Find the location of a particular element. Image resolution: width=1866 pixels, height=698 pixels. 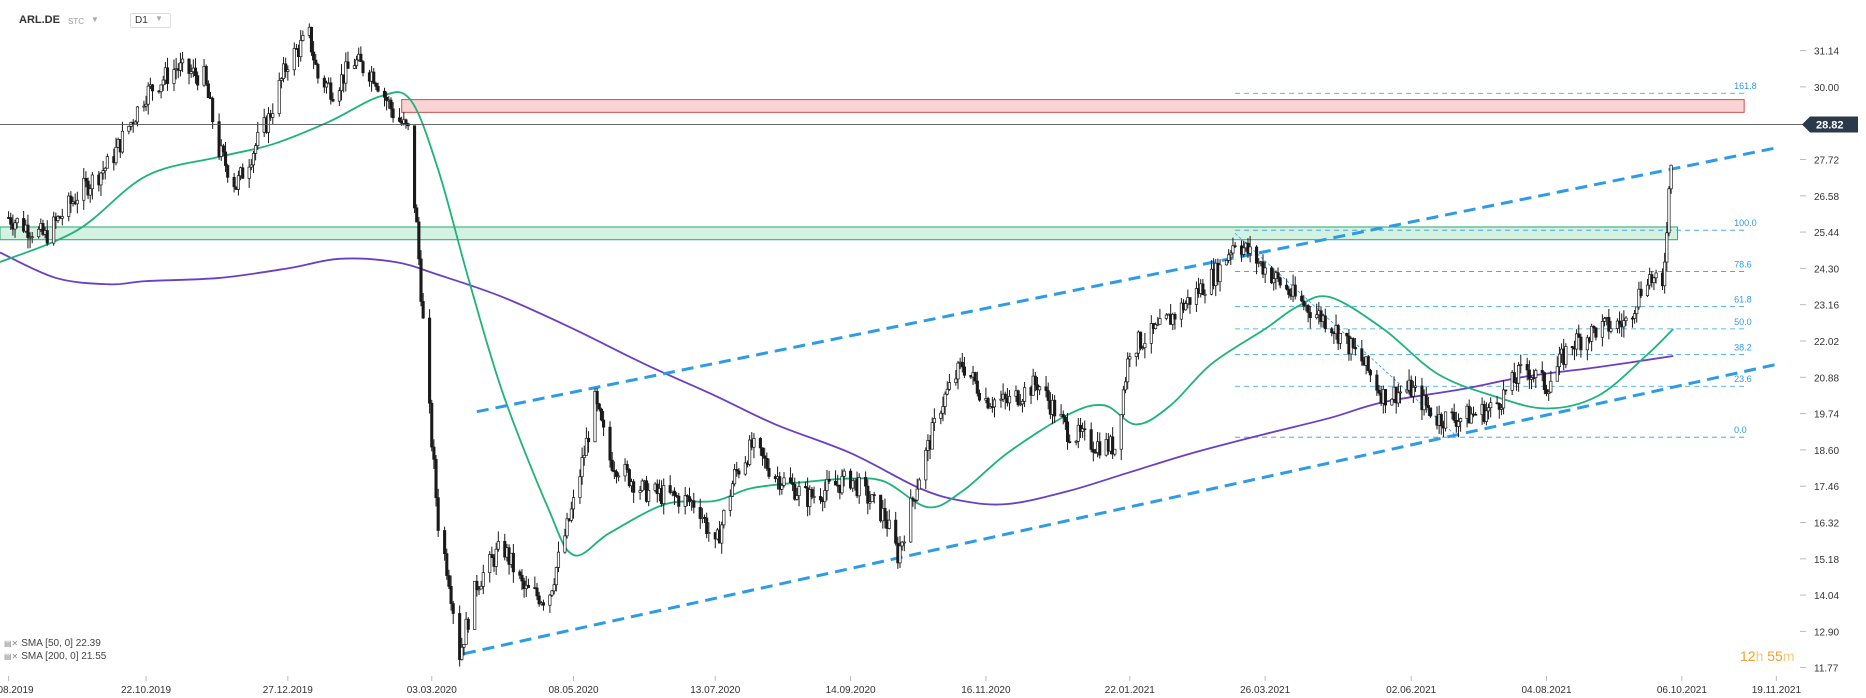

indicator-sma50: ▤✕ SMA [50, 0] 22.39 is located at coordinates (52, 643).